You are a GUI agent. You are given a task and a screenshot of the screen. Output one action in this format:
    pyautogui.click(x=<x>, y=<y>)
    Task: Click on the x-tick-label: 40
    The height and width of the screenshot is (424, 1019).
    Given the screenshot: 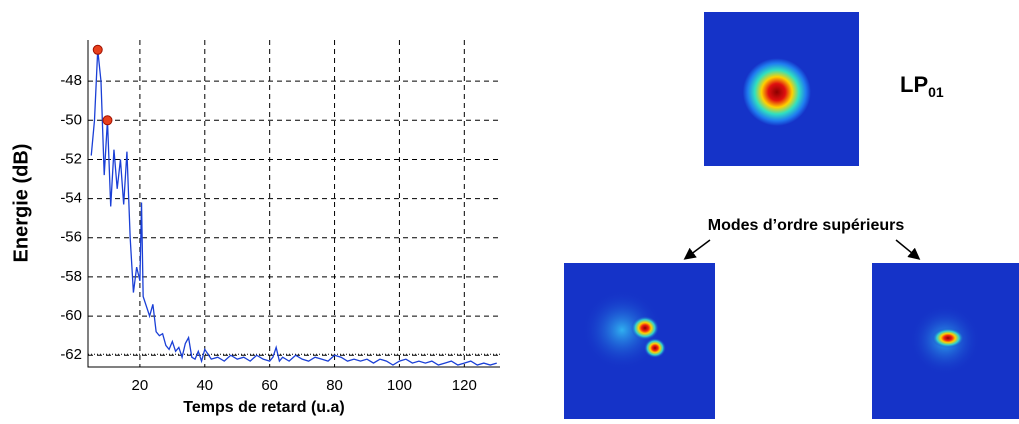 What is the action you would take?
    pyautogui.click(x=204, y=385)
    